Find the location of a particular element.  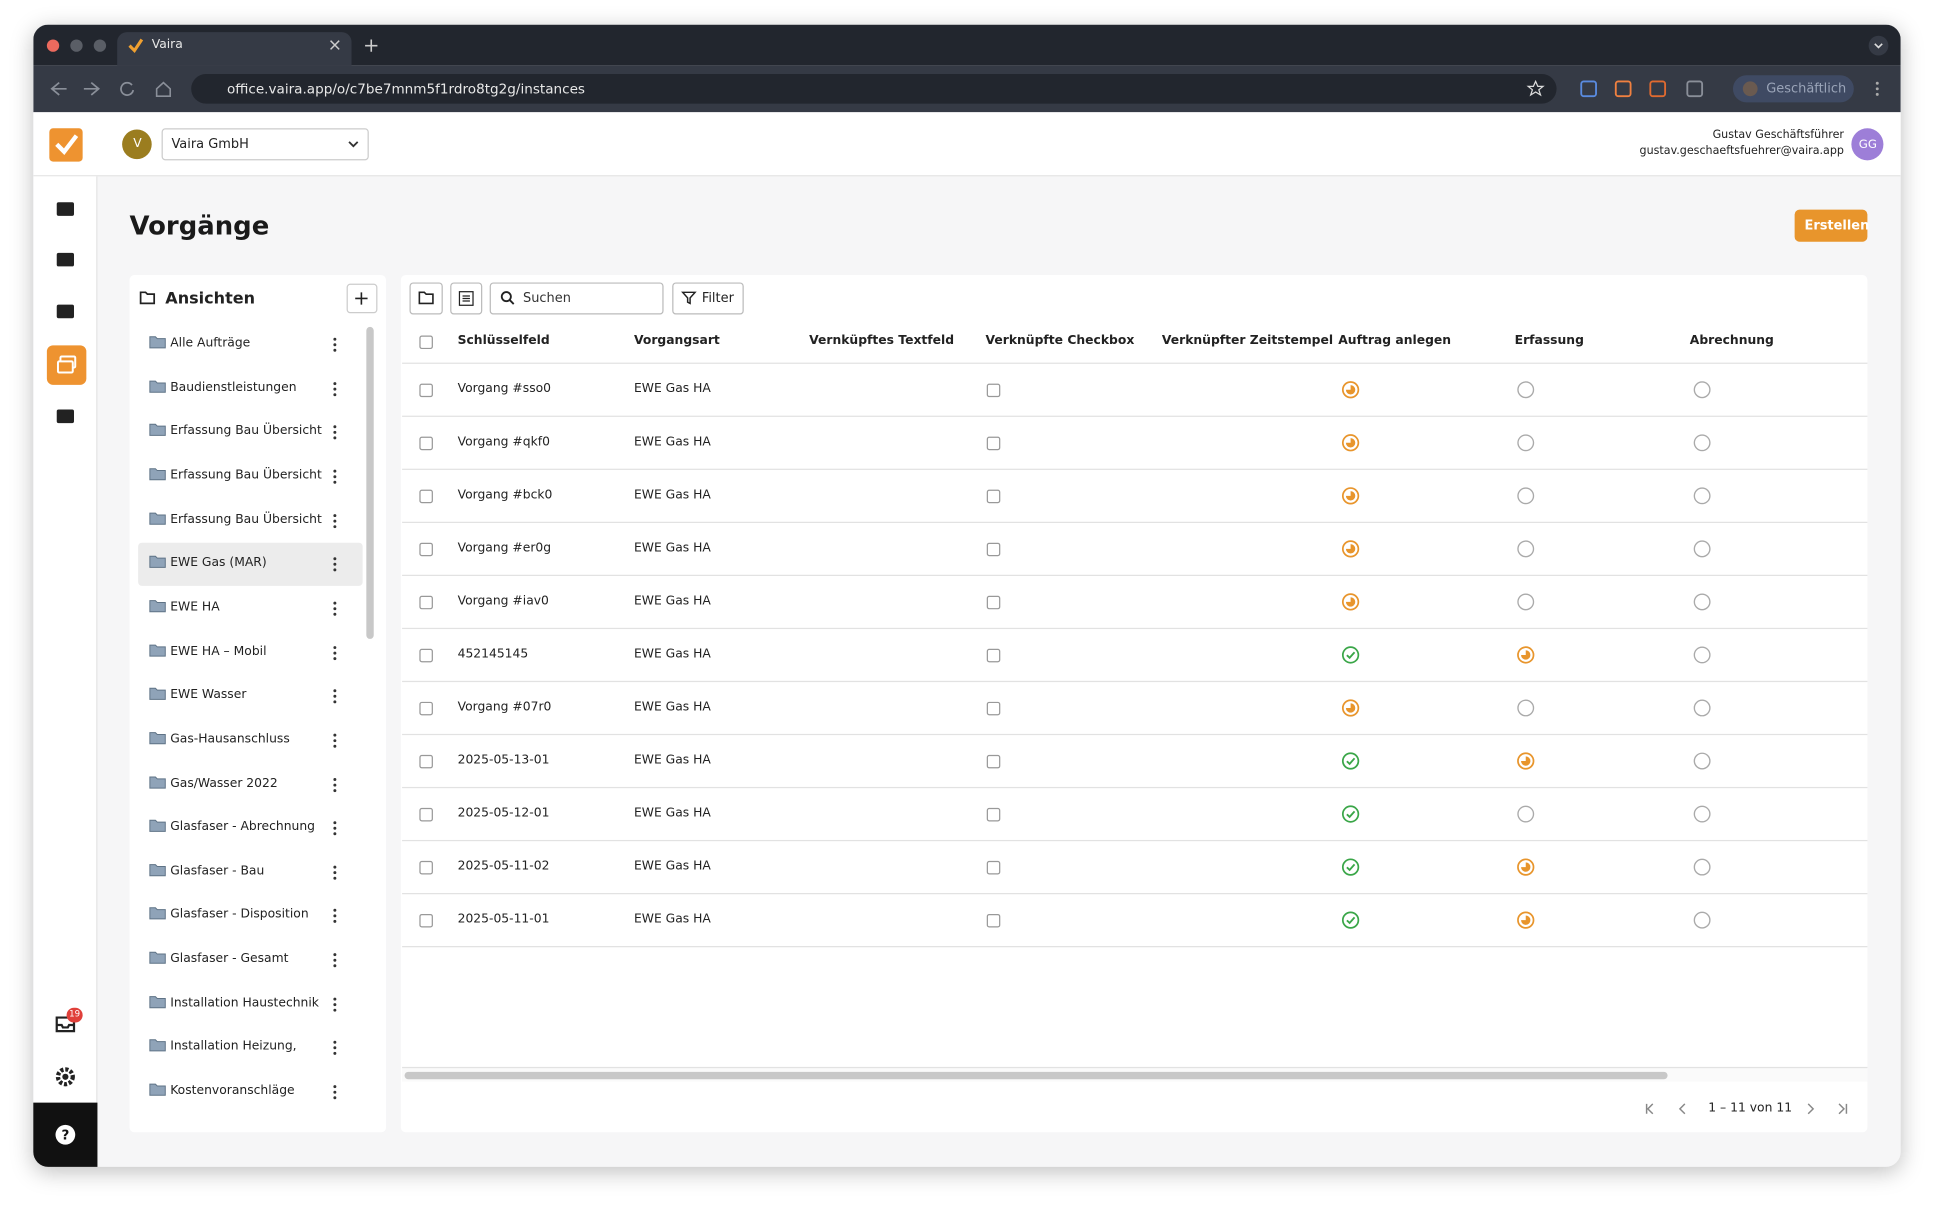

status-partial is located at coordinates (1350, 389).